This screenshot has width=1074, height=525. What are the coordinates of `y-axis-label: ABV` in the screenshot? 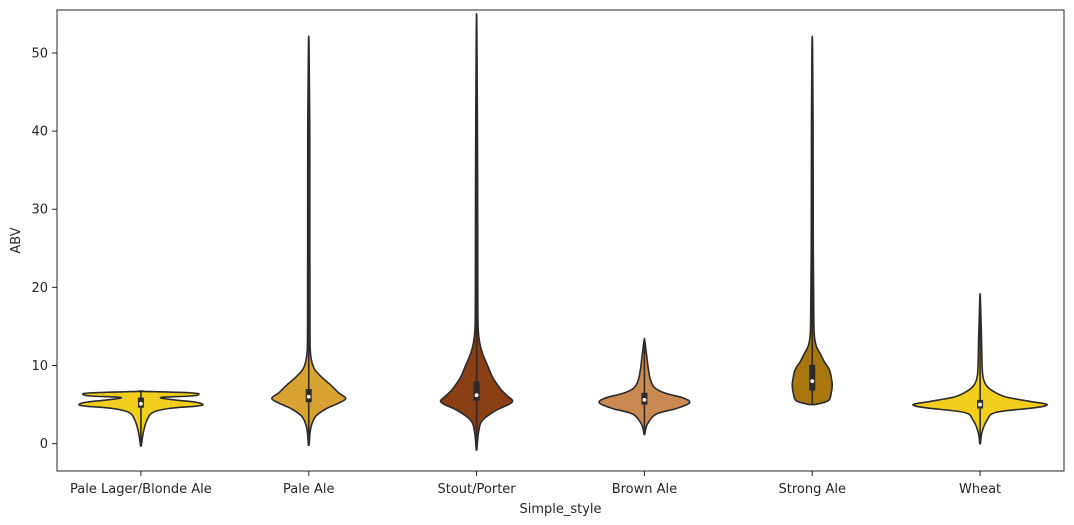 It's located at (16, 240).